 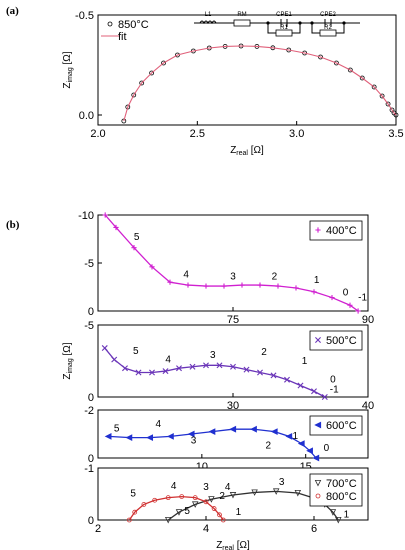 What do you see at coordinates (328, 28) in the screenshot?
I see `circuit-label: R2` at bounding box center [328, 28].